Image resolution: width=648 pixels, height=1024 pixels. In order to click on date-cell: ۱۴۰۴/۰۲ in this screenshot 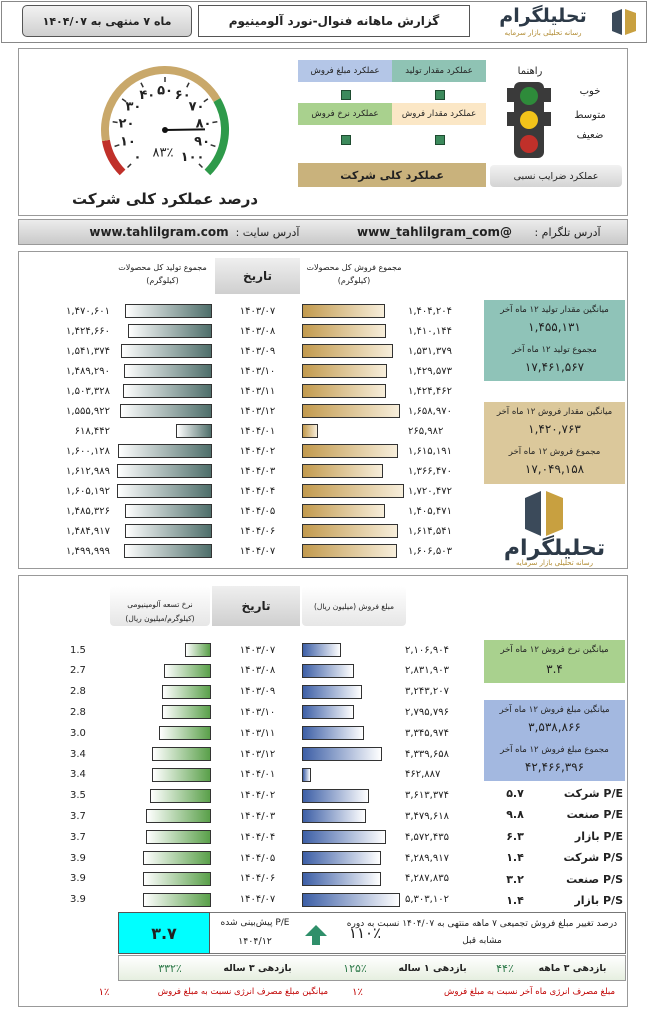, I will do `click(257, 796)`.